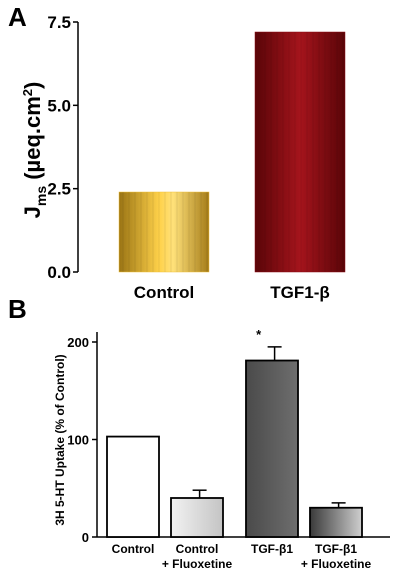  Describe the element at coordinates (59, 272) in the screenshot. I see `panel-a-ytick-label: 0.0` at that location.